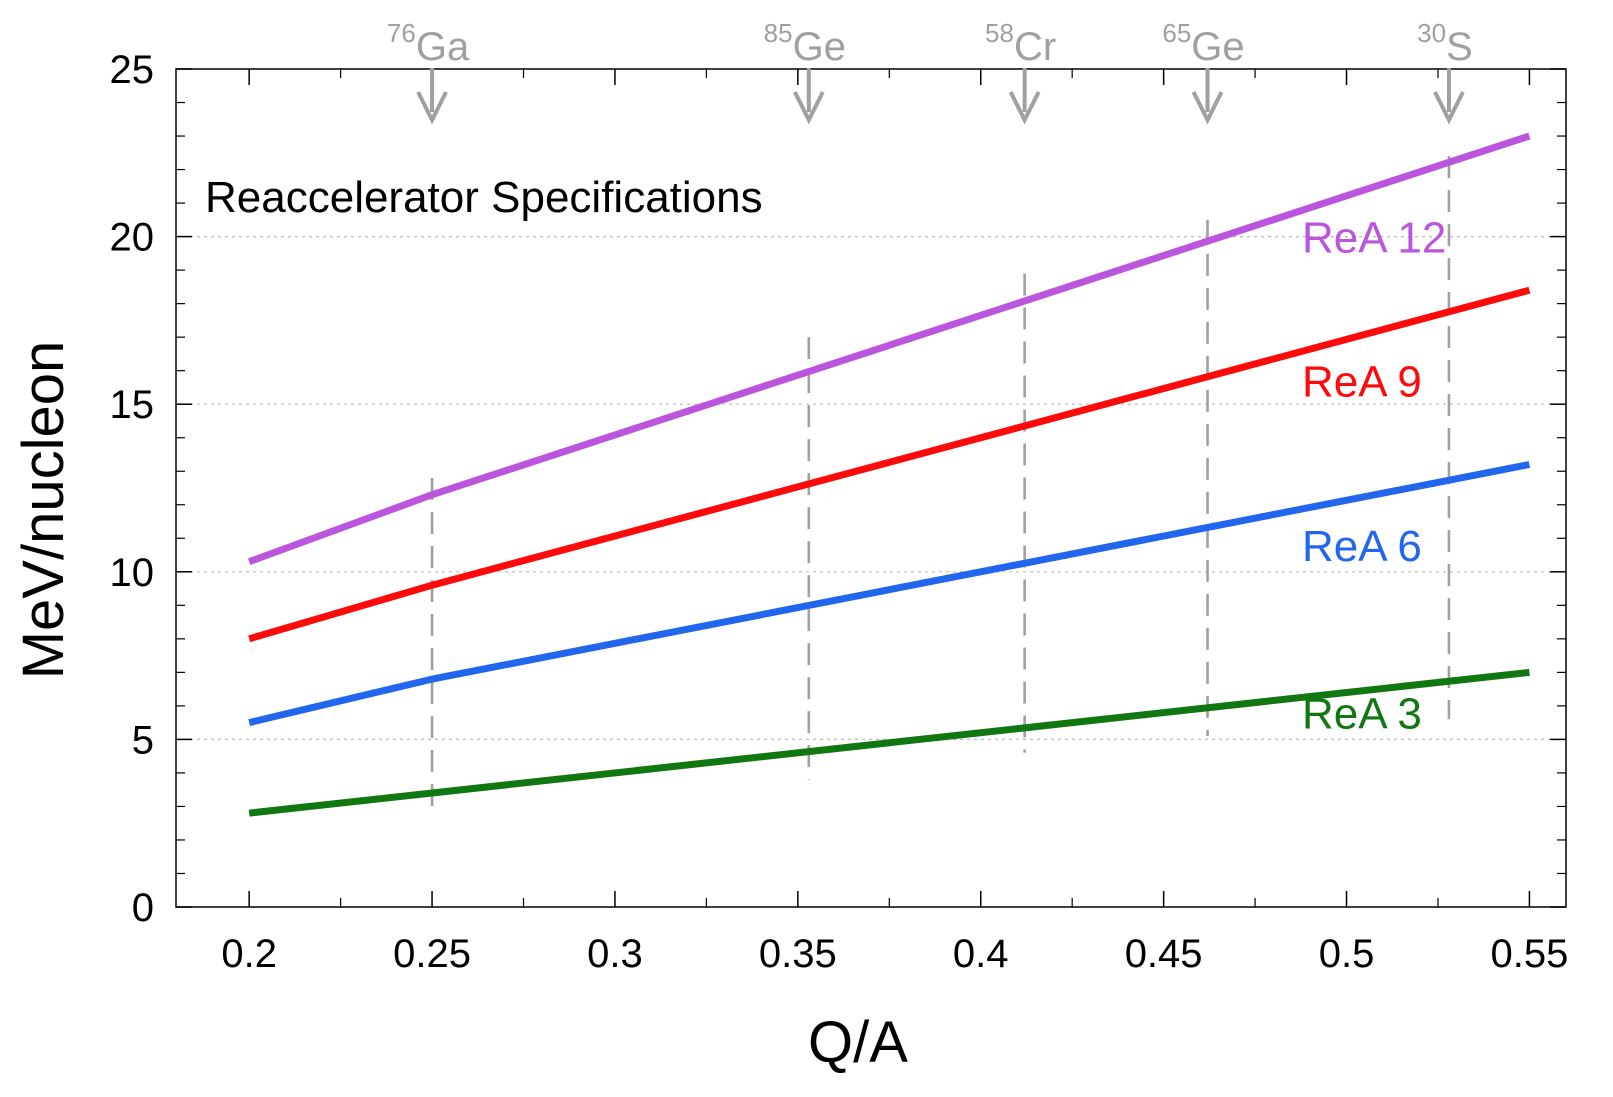 The height and width of the screenshot is (1097, 1613). What do you see at coordinates (1431, 33) in the screenshot?
I see `isotope-mass-number: 30` at bounding box center [1431, 33].